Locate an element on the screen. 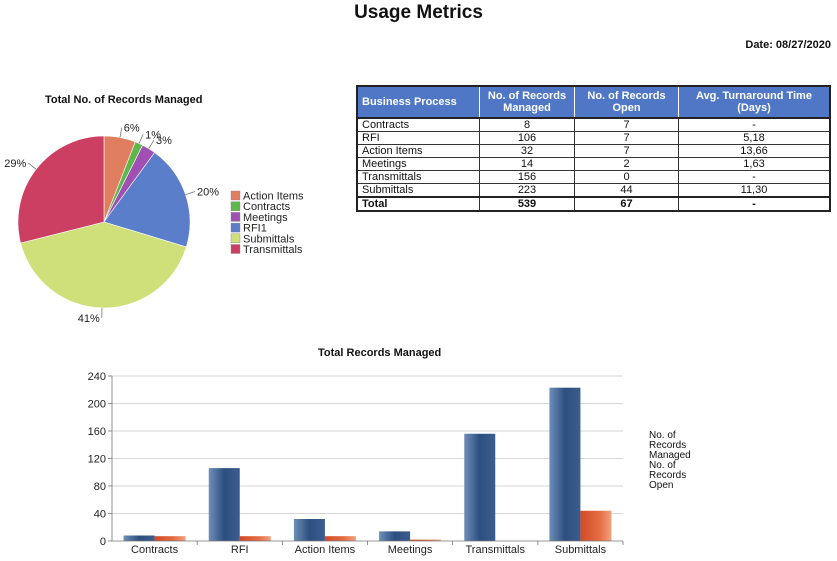  col-turnaround: Avg. Turnaround Time (Days) is located at coordinates (754, 102).